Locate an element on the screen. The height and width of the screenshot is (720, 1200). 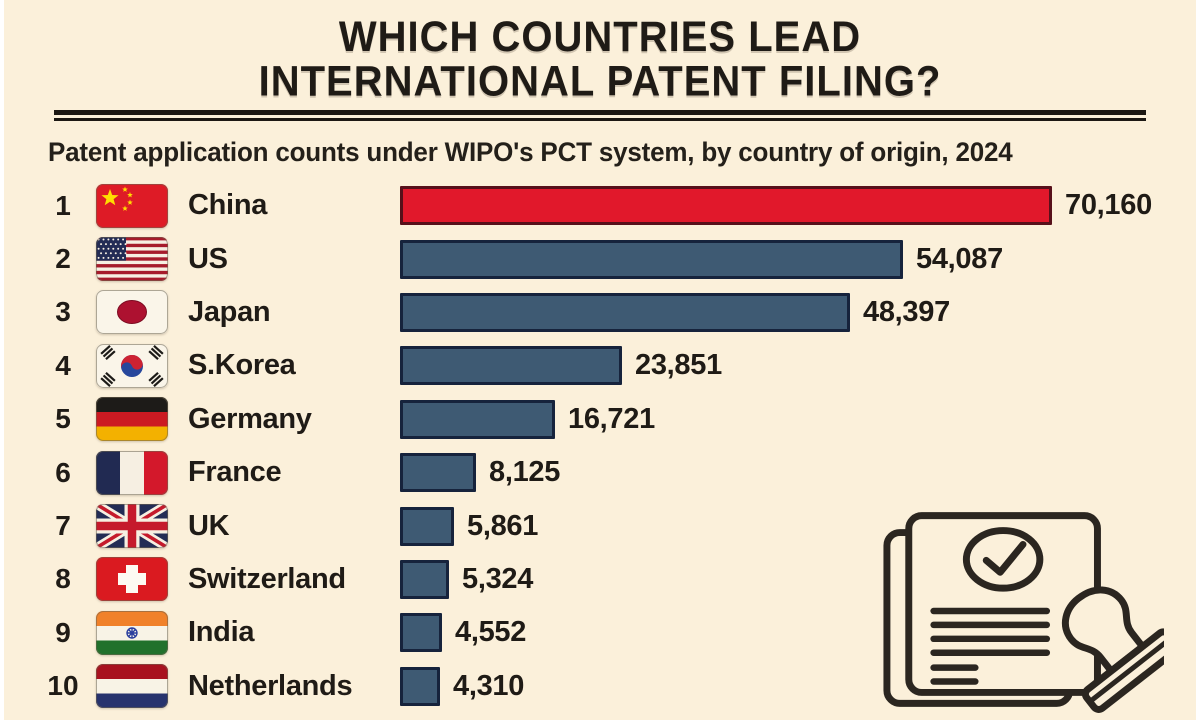
title-divider is located at coordinates (600, 115).